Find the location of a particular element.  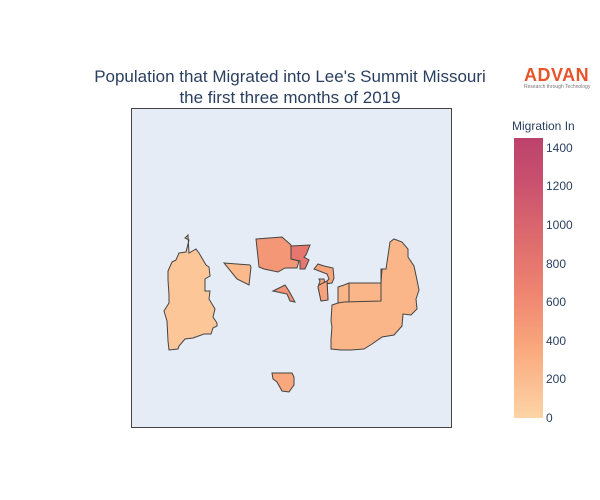

advan-logo: ADVAN Research through Technology is located at coordinates (560, 78).